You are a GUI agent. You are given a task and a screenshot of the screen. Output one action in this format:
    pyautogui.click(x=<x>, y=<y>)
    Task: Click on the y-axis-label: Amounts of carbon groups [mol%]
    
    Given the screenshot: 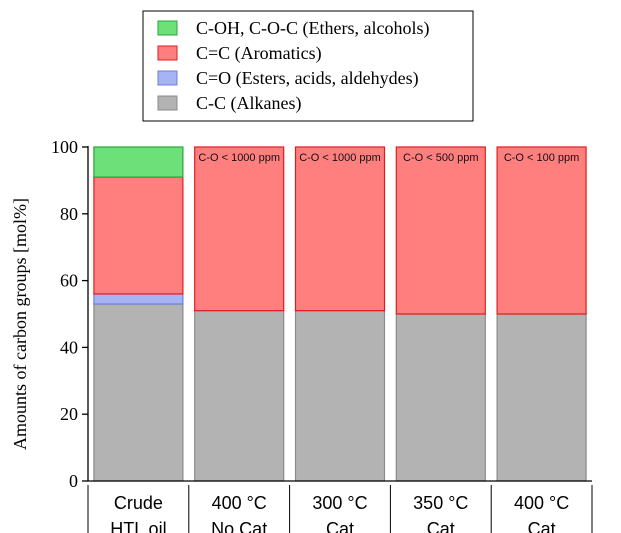 What is the action you would take?
    pyautogui.click(x=20, y=324)
    